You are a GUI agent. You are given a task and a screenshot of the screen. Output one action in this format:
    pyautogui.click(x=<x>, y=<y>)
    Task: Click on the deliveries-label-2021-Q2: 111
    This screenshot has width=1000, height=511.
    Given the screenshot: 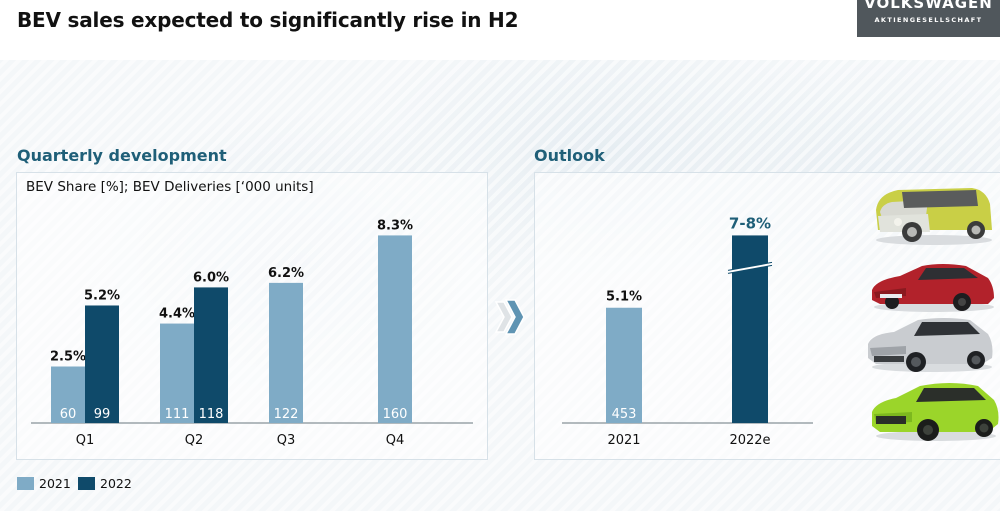 What is the action you would take?
    pyautogui.click(x=177, y=414)
    